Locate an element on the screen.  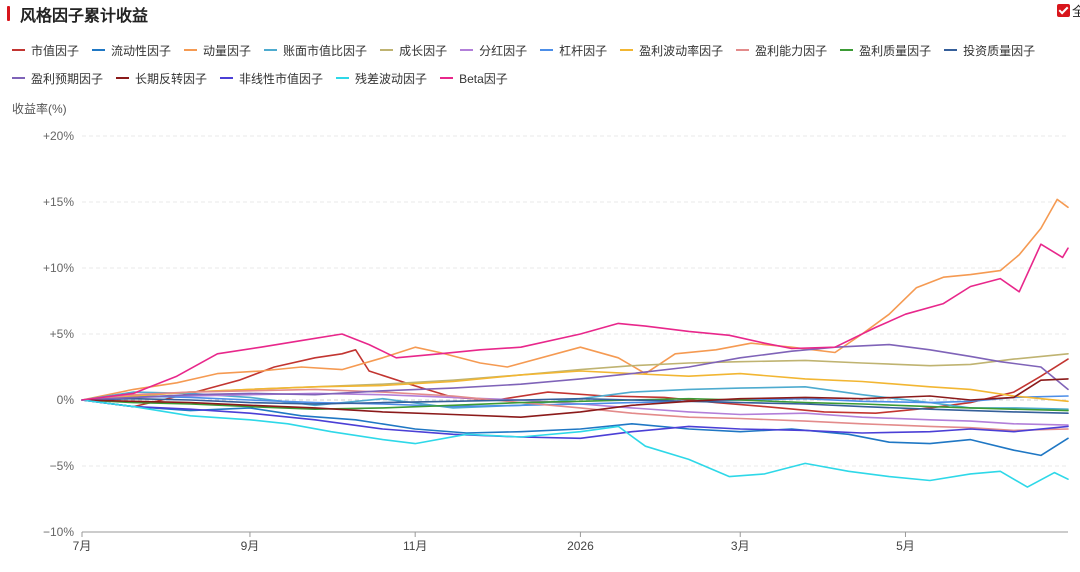
legend-label: 盈利波动率因子 is located at coordinates (681, 50).